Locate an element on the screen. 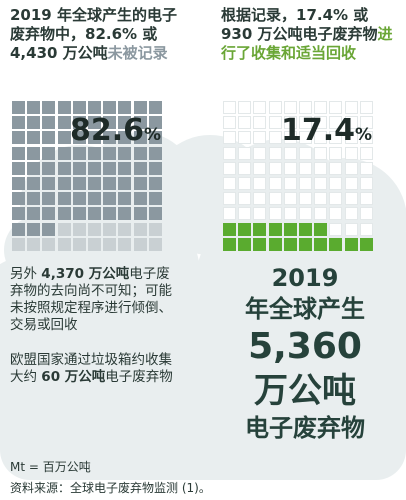 Image resolution: width=406 pixels, height=500 pixels. total-caption: 年全球产生 is located at coordinates (305, 309).